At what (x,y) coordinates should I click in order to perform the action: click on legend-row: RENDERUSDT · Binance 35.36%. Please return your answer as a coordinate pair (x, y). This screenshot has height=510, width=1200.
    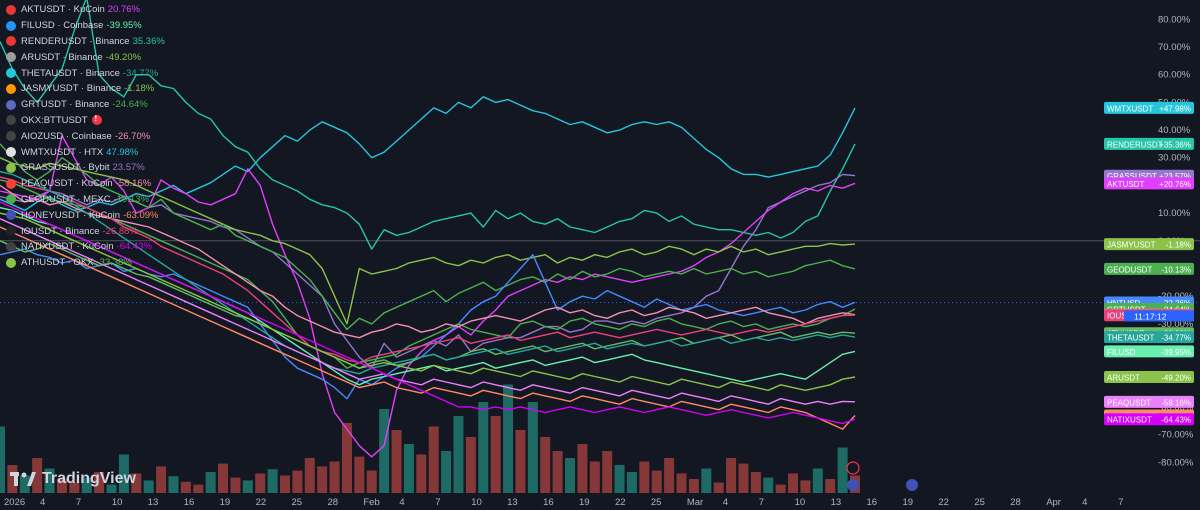
    Looking at the image, I should click on (91, 42).